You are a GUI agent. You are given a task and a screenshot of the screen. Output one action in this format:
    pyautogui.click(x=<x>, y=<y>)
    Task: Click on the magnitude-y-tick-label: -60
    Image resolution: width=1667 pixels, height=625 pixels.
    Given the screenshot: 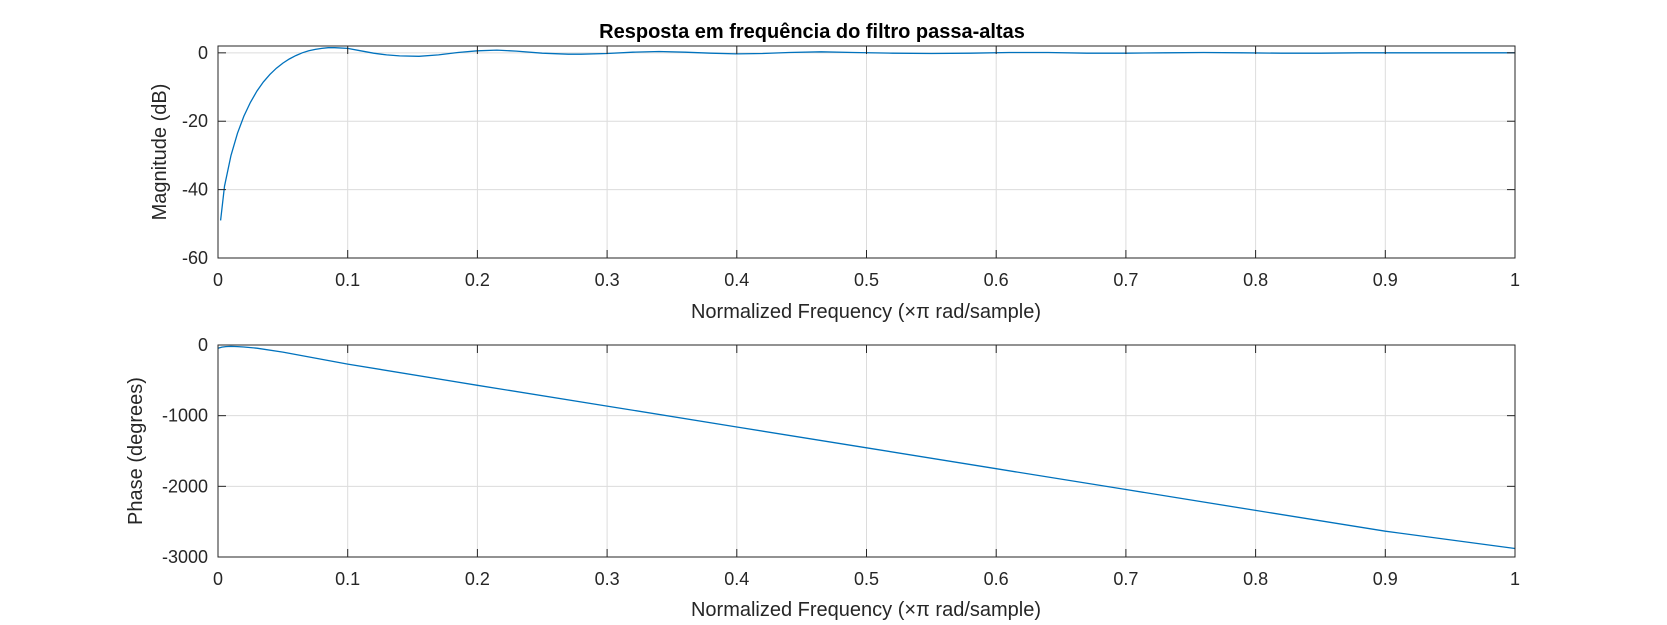 What is the action you would take?
    pyautogui.click(x=195, y=258)
    